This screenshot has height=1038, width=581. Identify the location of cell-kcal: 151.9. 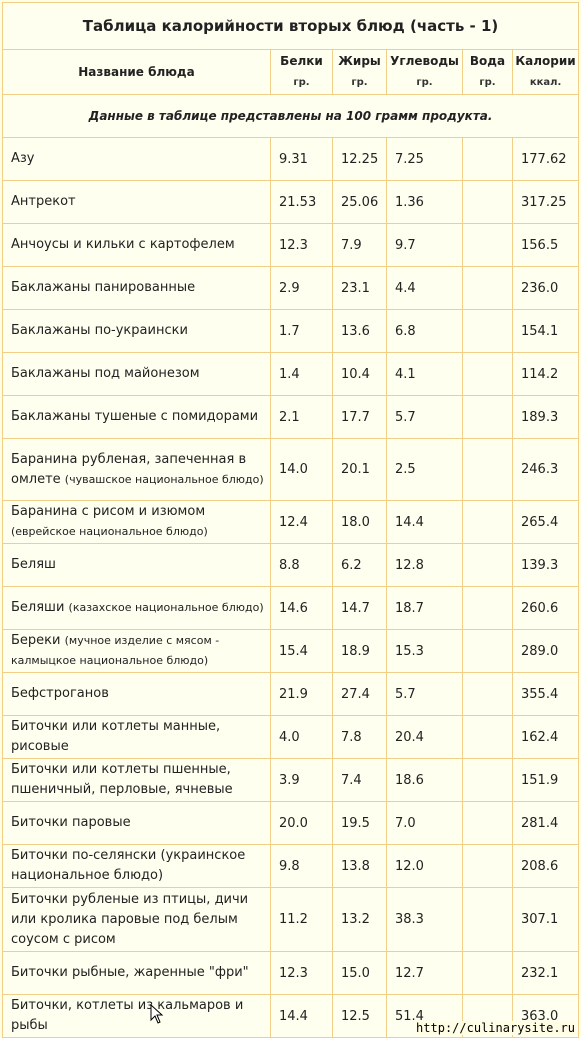
(545, 780).